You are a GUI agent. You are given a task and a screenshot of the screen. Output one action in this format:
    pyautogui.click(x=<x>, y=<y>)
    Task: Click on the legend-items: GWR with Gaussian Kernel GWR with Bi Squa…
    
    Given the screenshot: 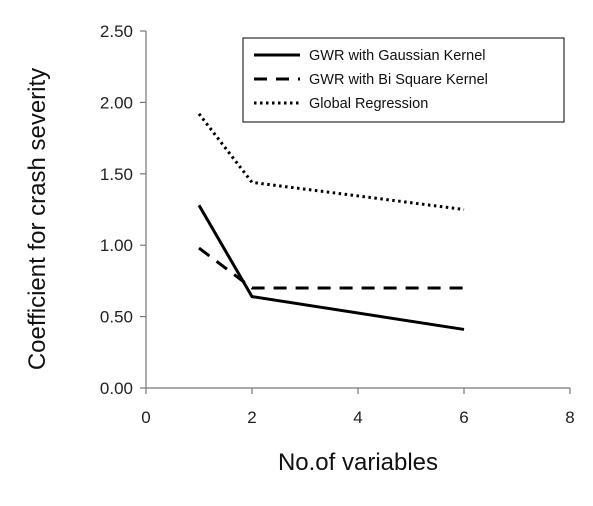 What is the action you would take?
    pyautogui.click(x=371, y=80)
    